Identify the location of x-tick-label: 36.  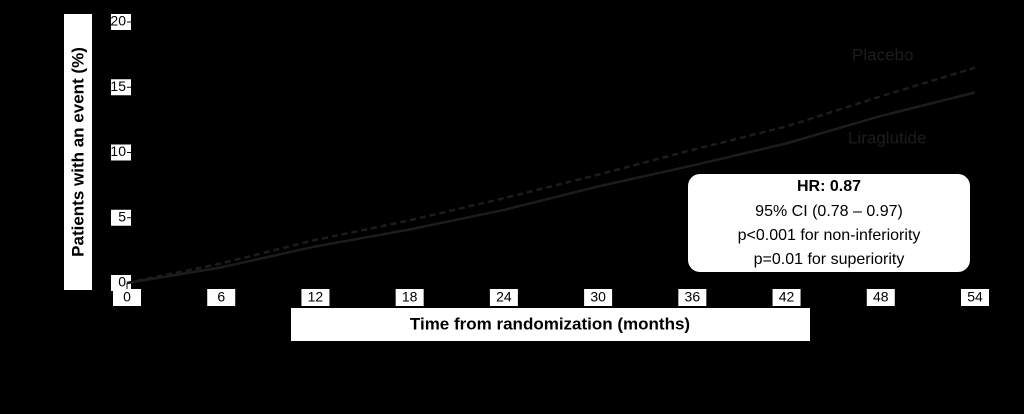
(693, 297).